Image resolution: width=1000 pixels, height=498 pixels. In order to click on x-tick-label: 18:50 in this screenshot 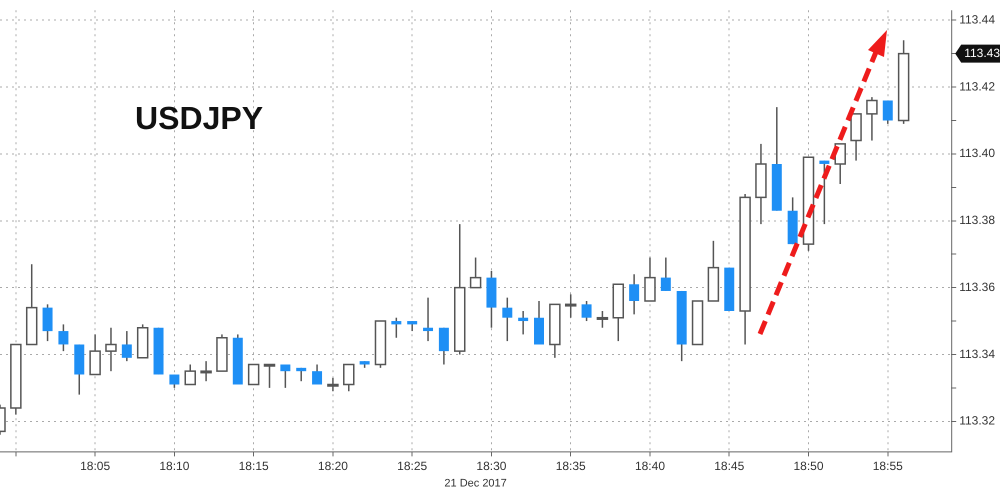, I will do `click(808, 465)`.